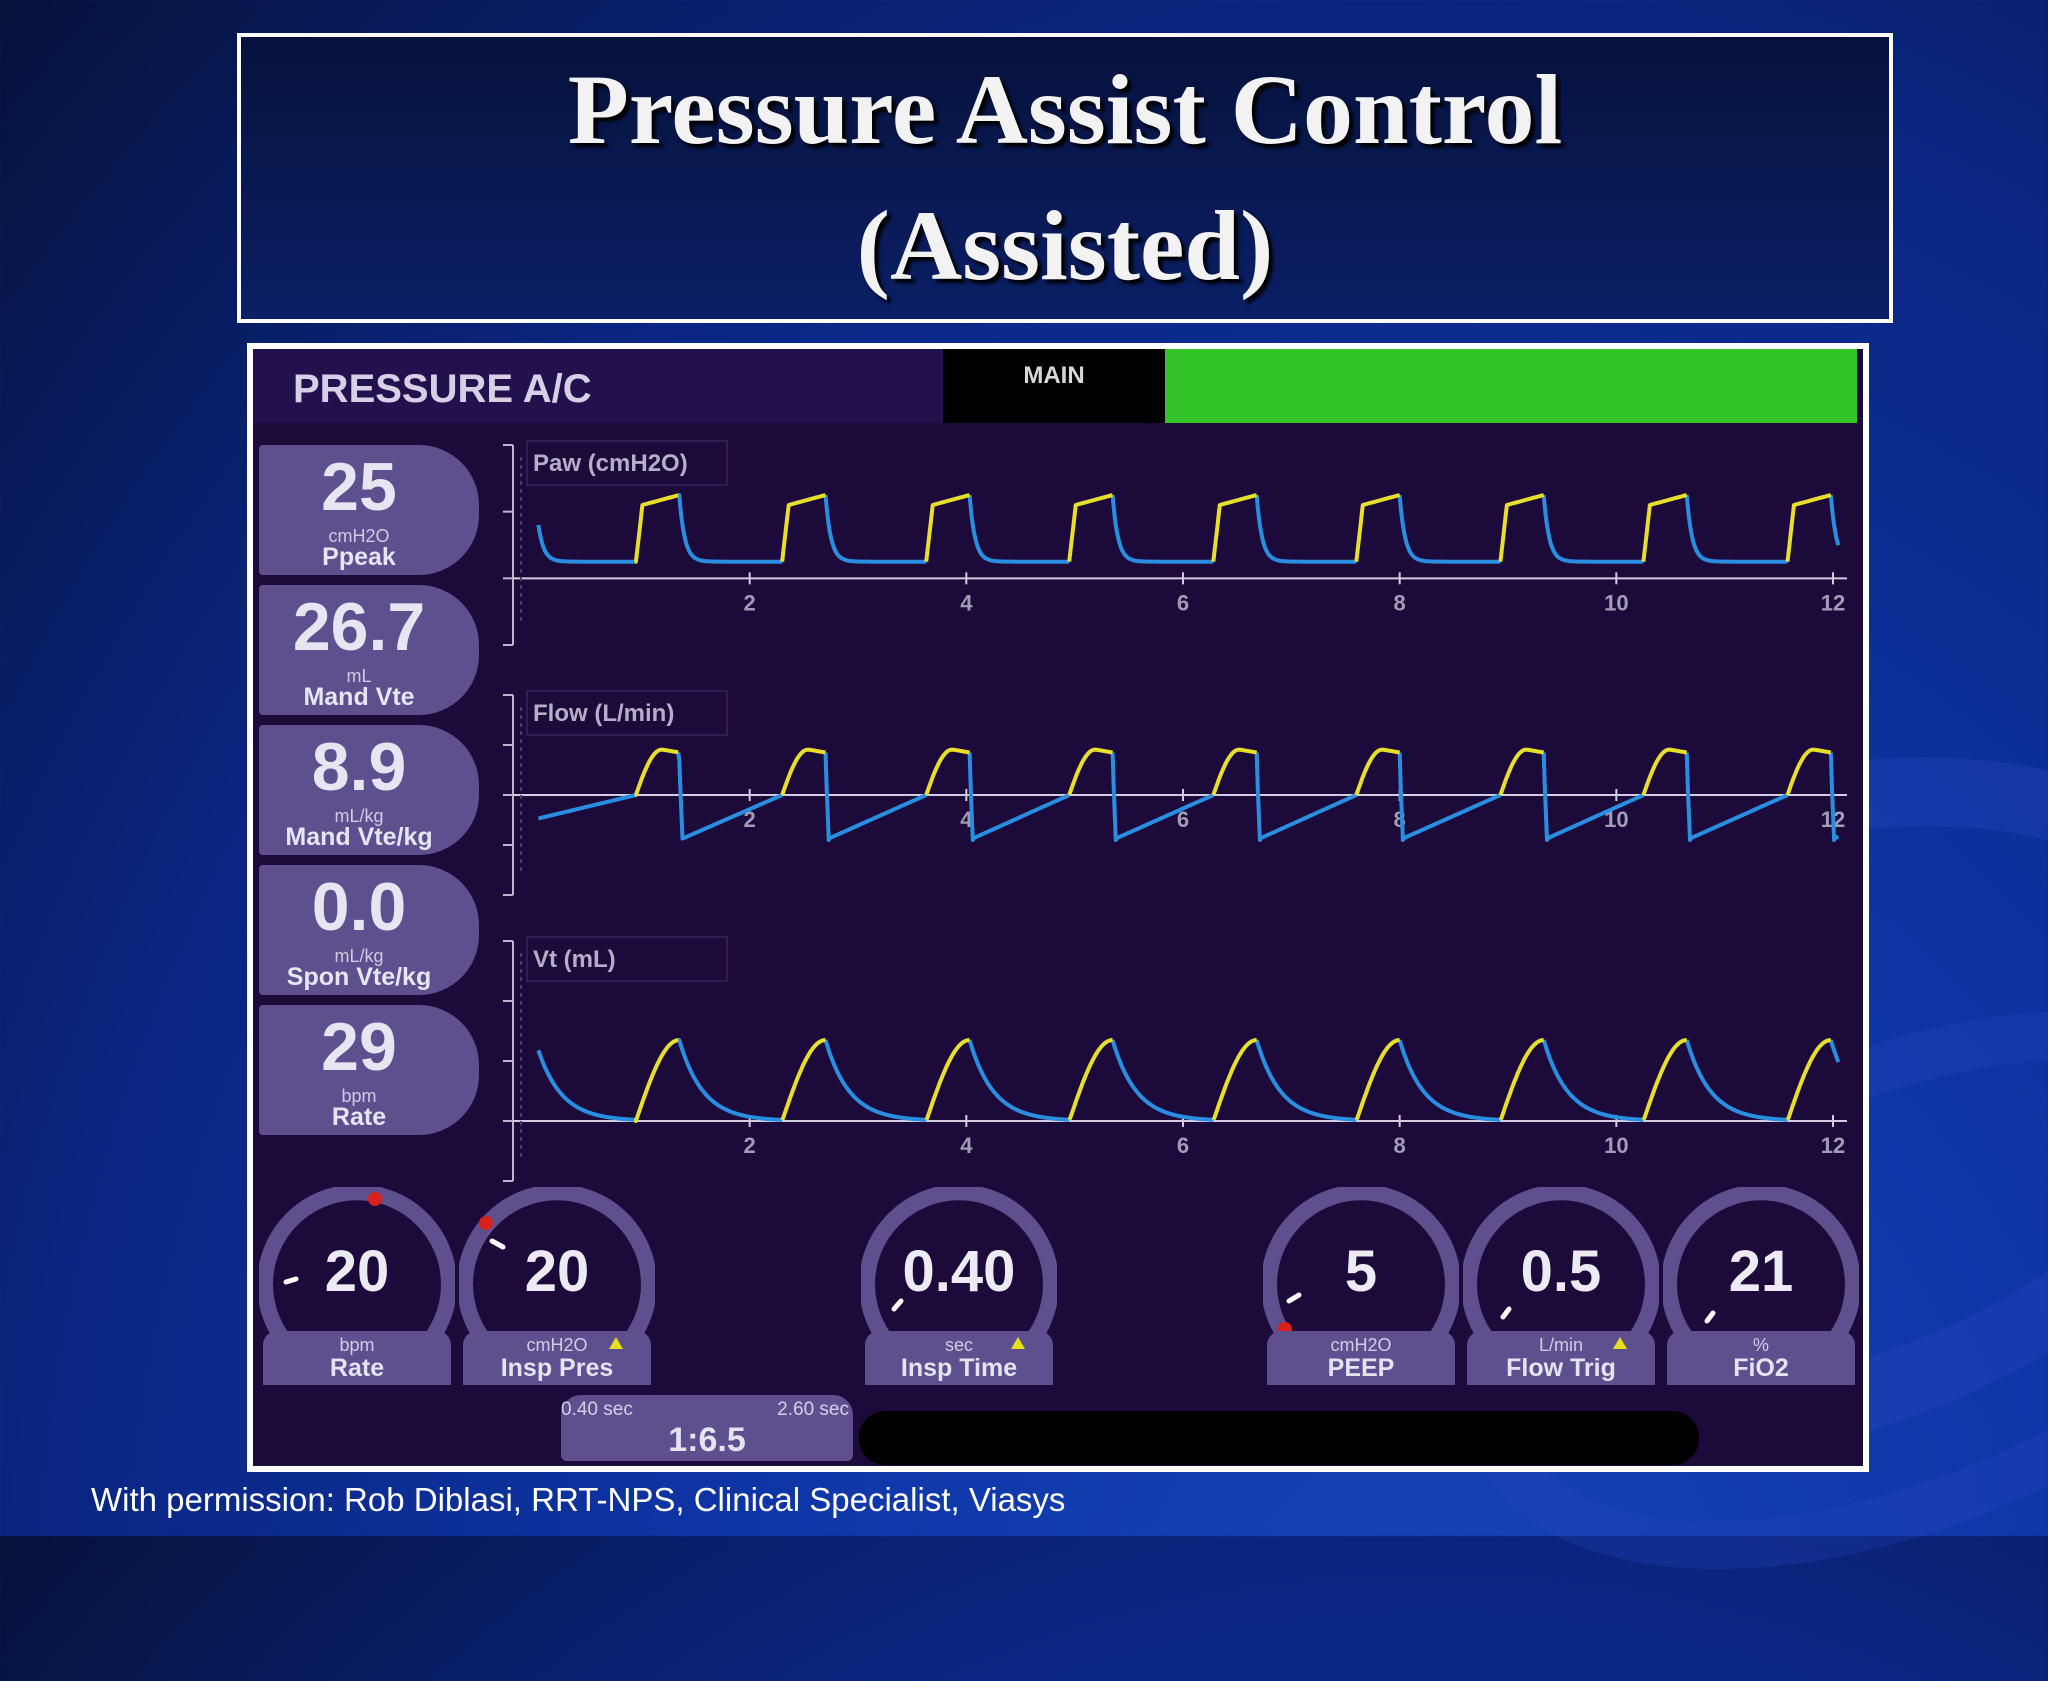 The width and height of the screenshot is (2048, 1681). I want to click on control-name: Rate, so click(357, 1368).